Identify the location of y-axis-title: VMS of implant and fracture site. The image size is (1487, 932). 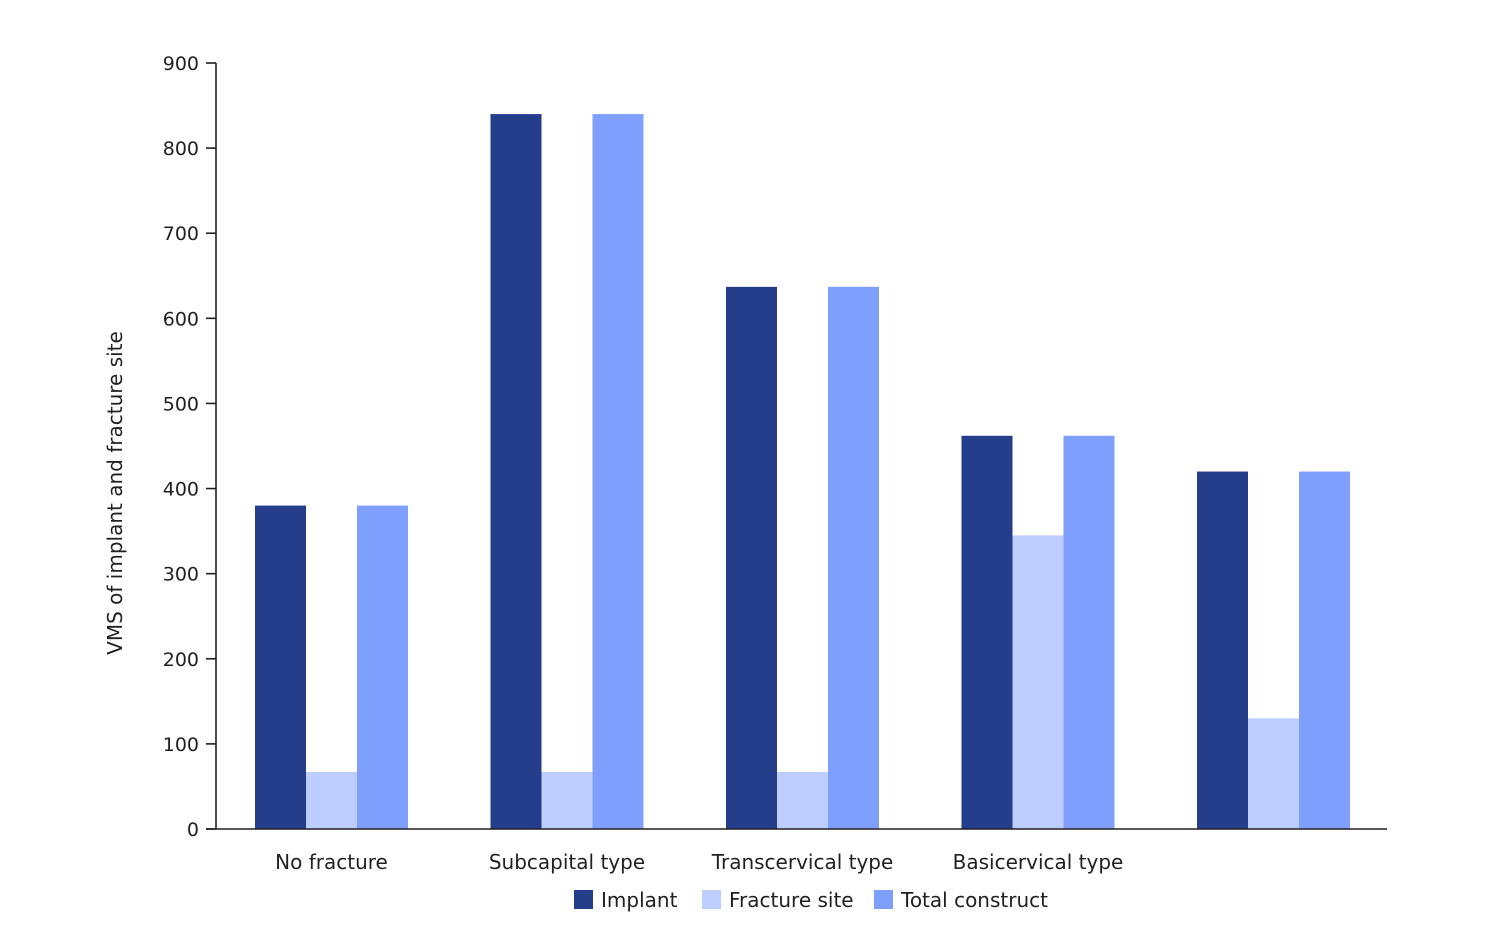
(115, 493).